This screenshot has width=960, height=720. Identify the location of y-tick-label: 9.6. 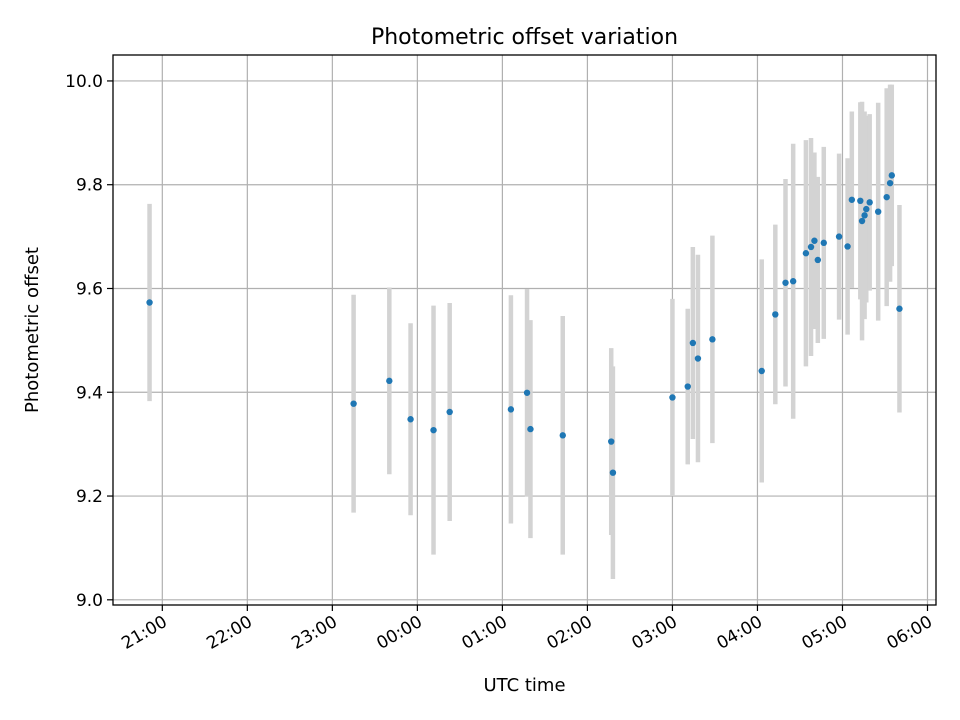
(89, 289).